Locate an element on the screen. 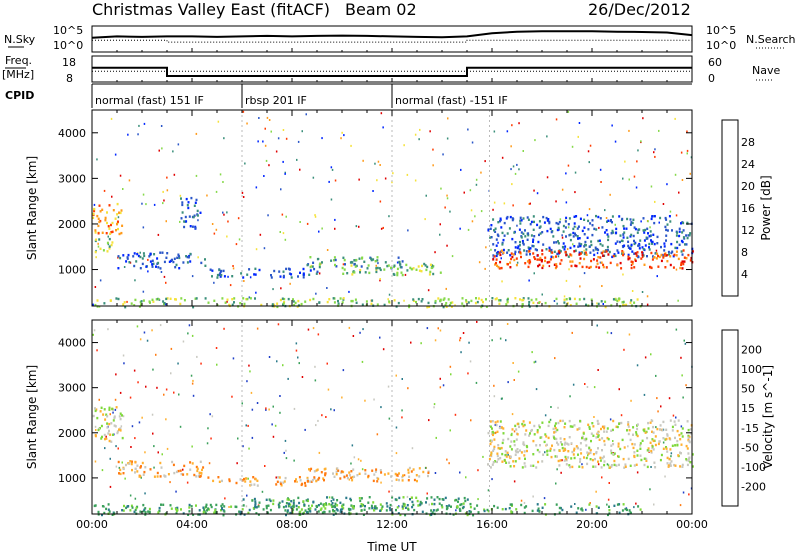 The image size is (800, 554). colorbar-tick-label: -100 is located at coordinates (753, 467).